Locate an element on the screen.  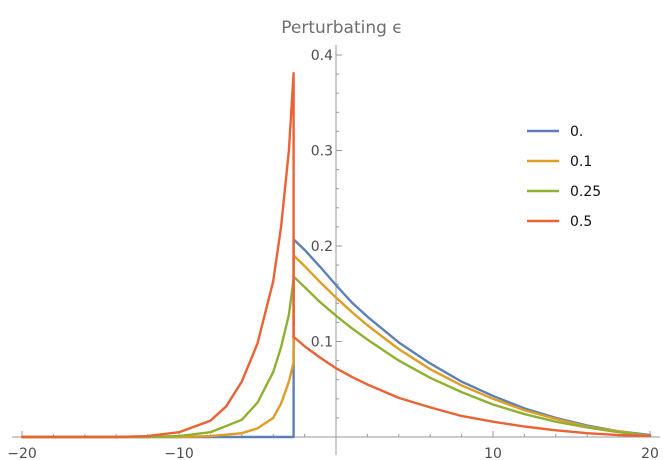
legend-label-0: 0. is located at coordinates (576, 132).